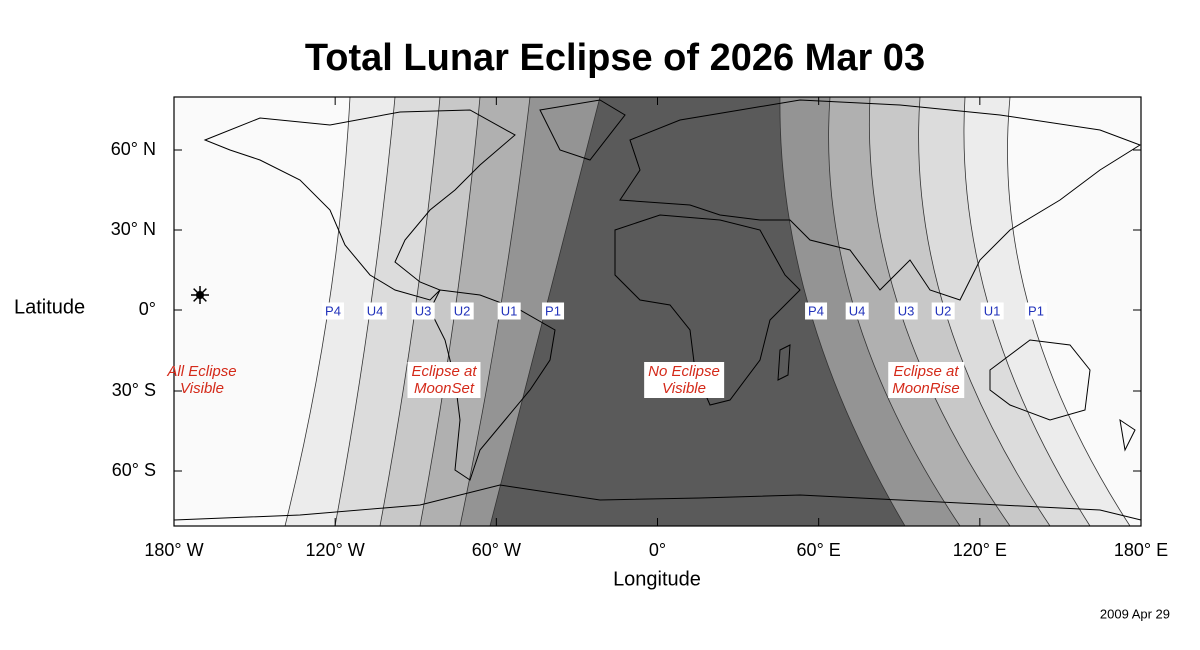  Describe the element at coordinates (133, 229) in the screenshot. I see `y-tick-label: 30° N` at that location.